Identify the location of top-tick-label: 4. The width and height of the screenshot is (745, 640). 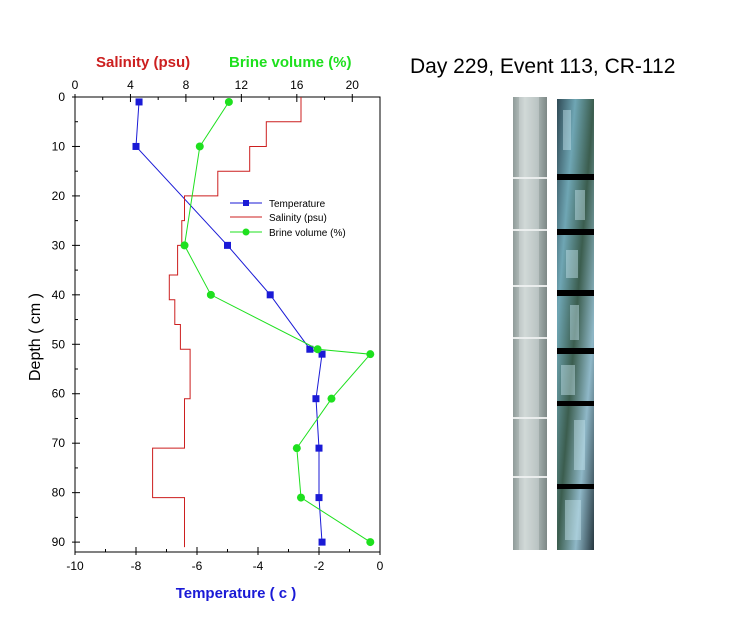
(130, 85).